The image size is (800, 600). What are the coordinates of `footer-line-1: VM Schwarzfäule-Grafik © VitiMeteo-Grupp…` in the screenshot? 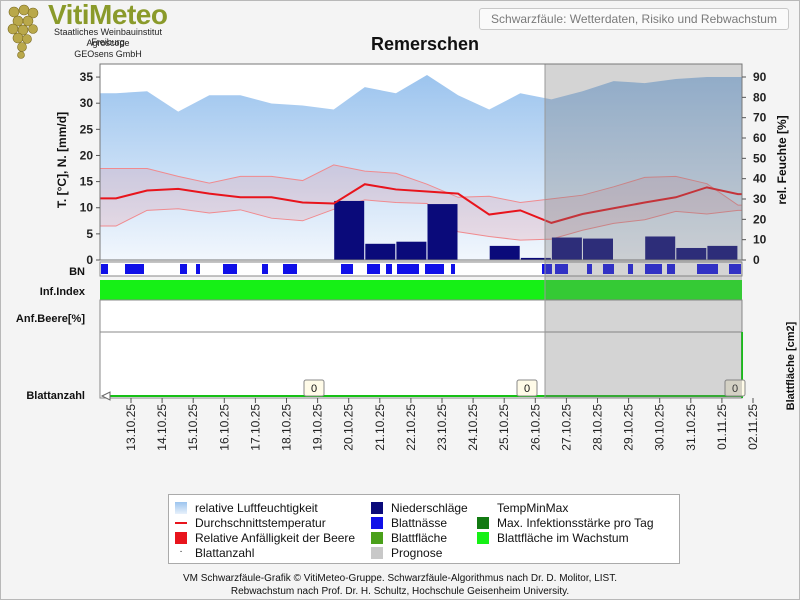 It's located at (399, 578).